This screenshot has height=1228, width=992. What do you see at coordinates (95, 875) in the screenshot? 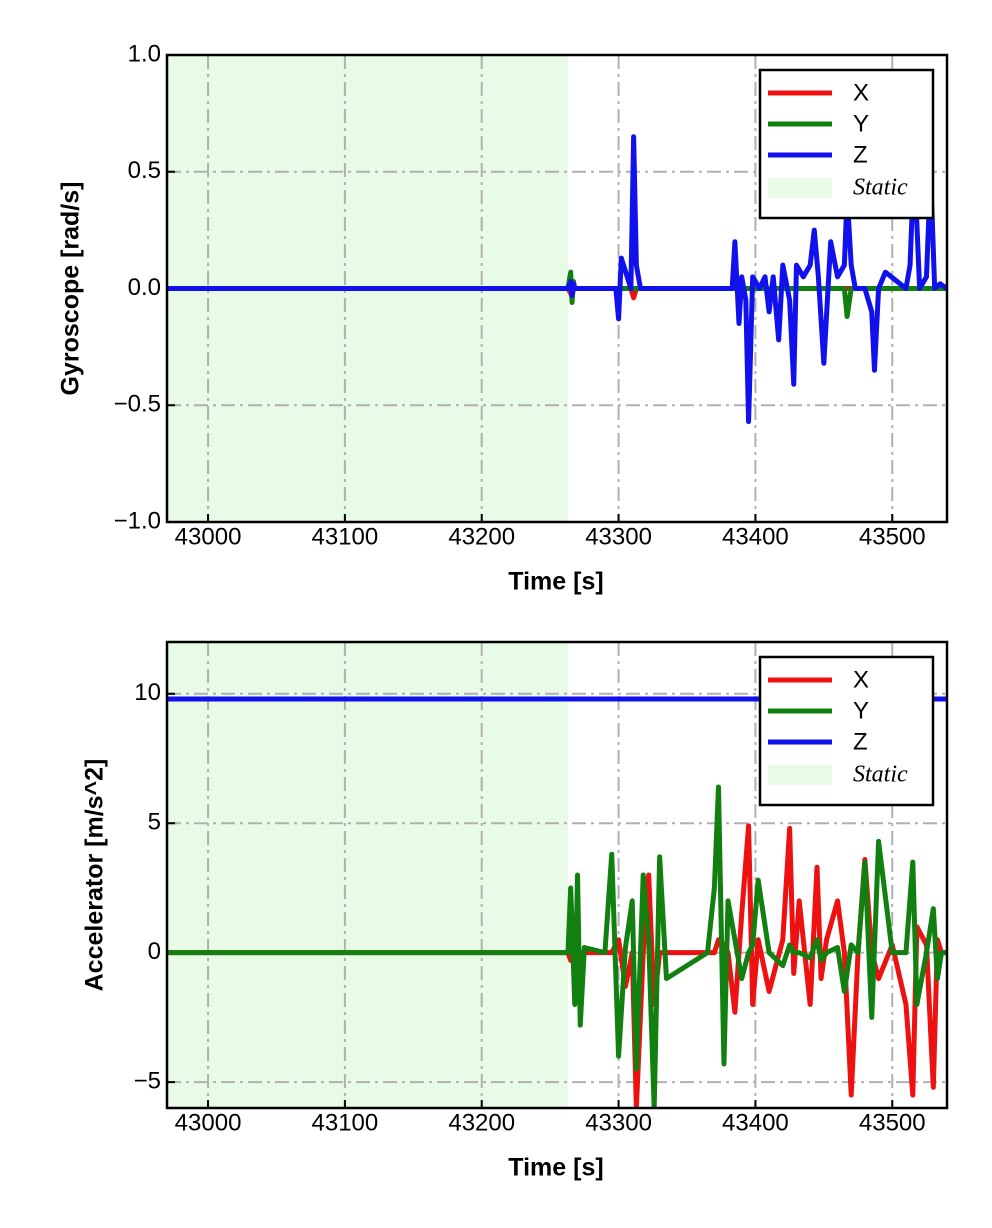
I see `y-axis-label: Accelerator [m/s^2]` at bounding box center [95, 875].